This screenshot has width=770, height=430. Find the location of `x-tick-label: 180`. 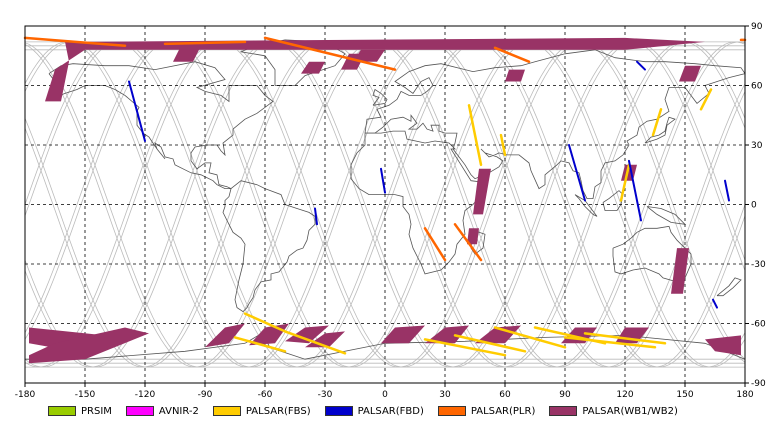

x-tick-label: 180 is located at coordinates (744, 395).